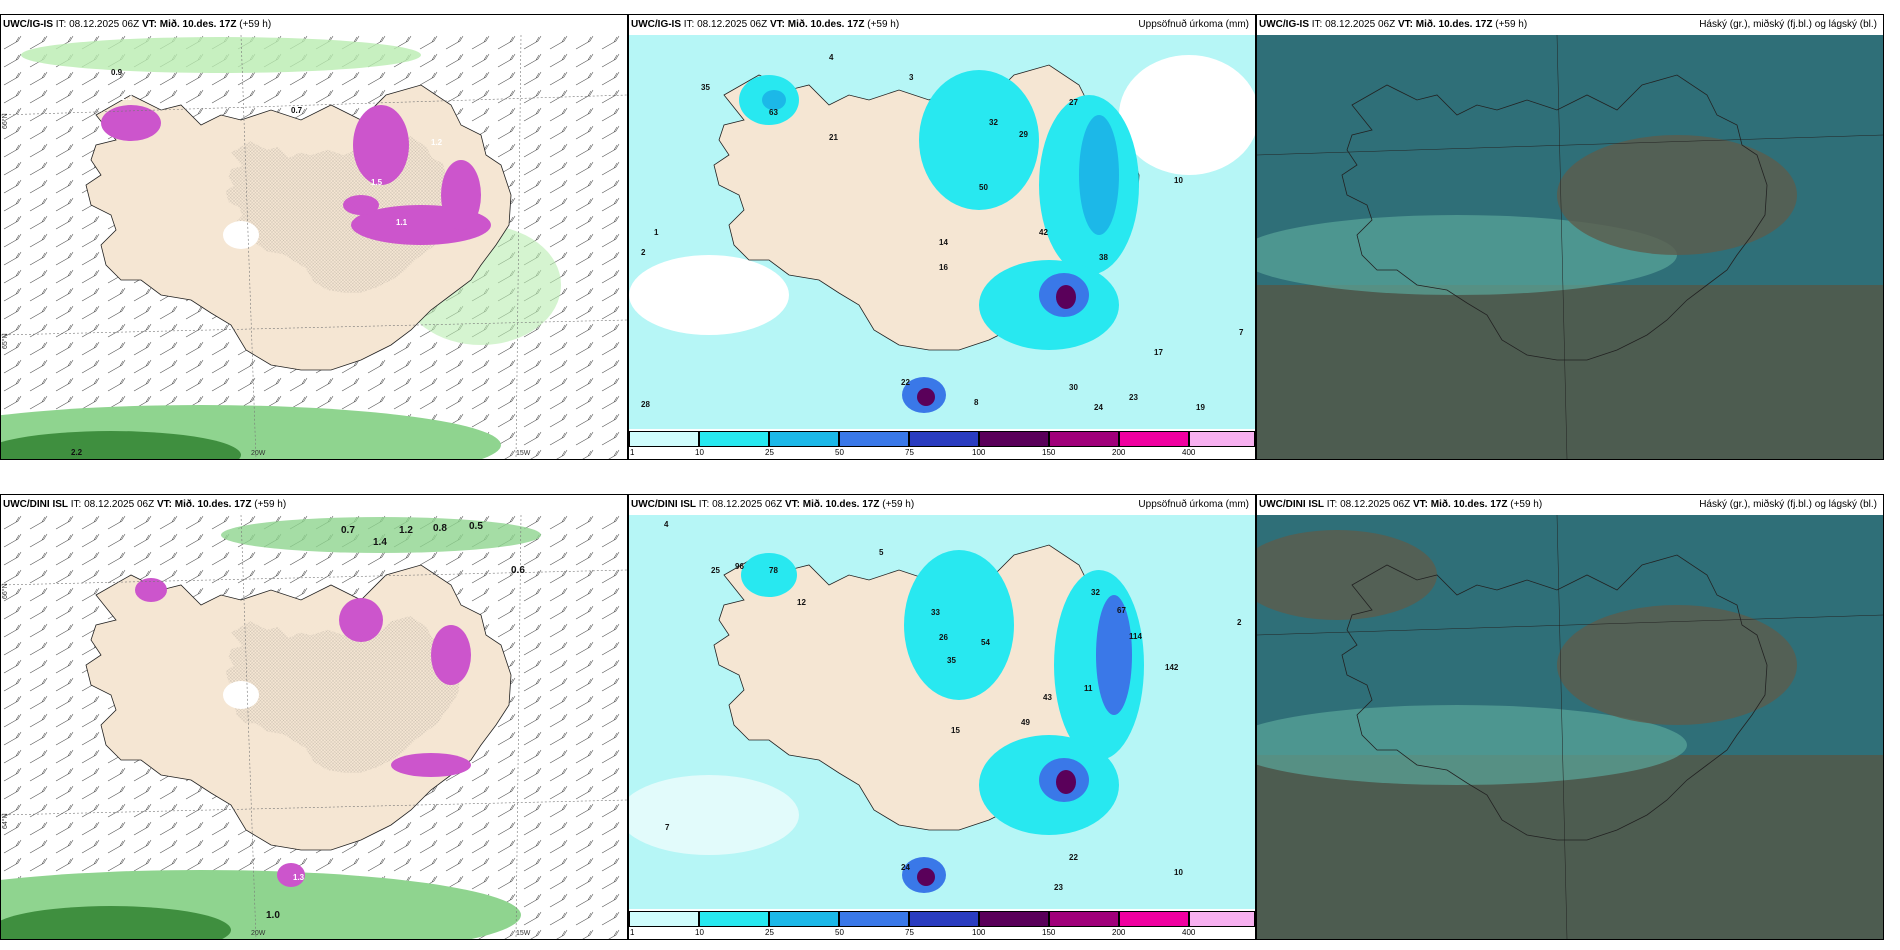 This screenshot has width=1900, height=950. Describe the element at coordinates (151, 590) in the screenshot. I see `precip-nw` at that location.